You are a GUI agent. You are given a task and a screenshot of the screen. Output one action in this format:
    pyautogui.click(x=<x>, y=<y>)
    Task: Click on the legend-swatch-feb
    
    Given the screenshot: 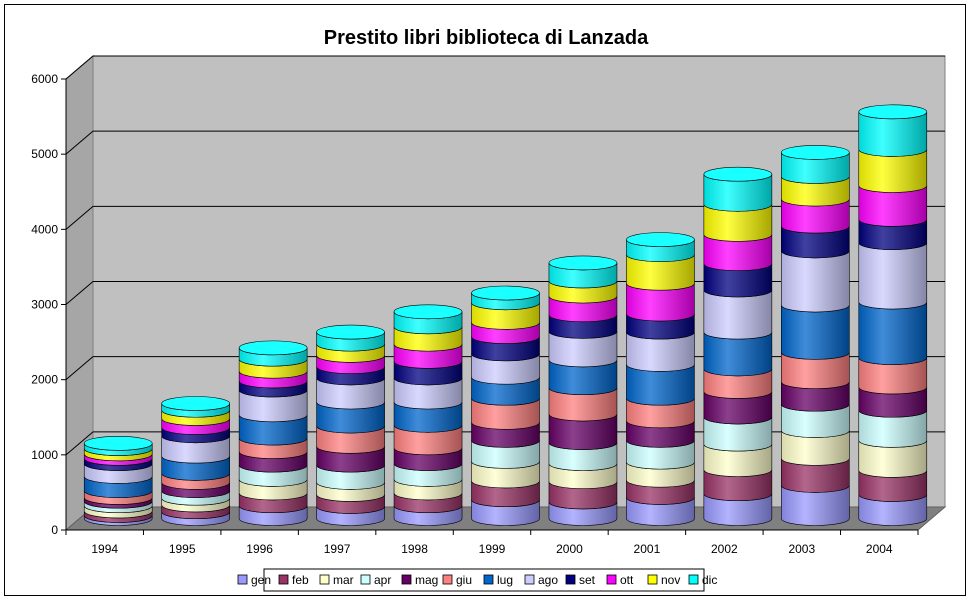 What is the action you would take?
    pyautogui.click(x=283, y=579)
    